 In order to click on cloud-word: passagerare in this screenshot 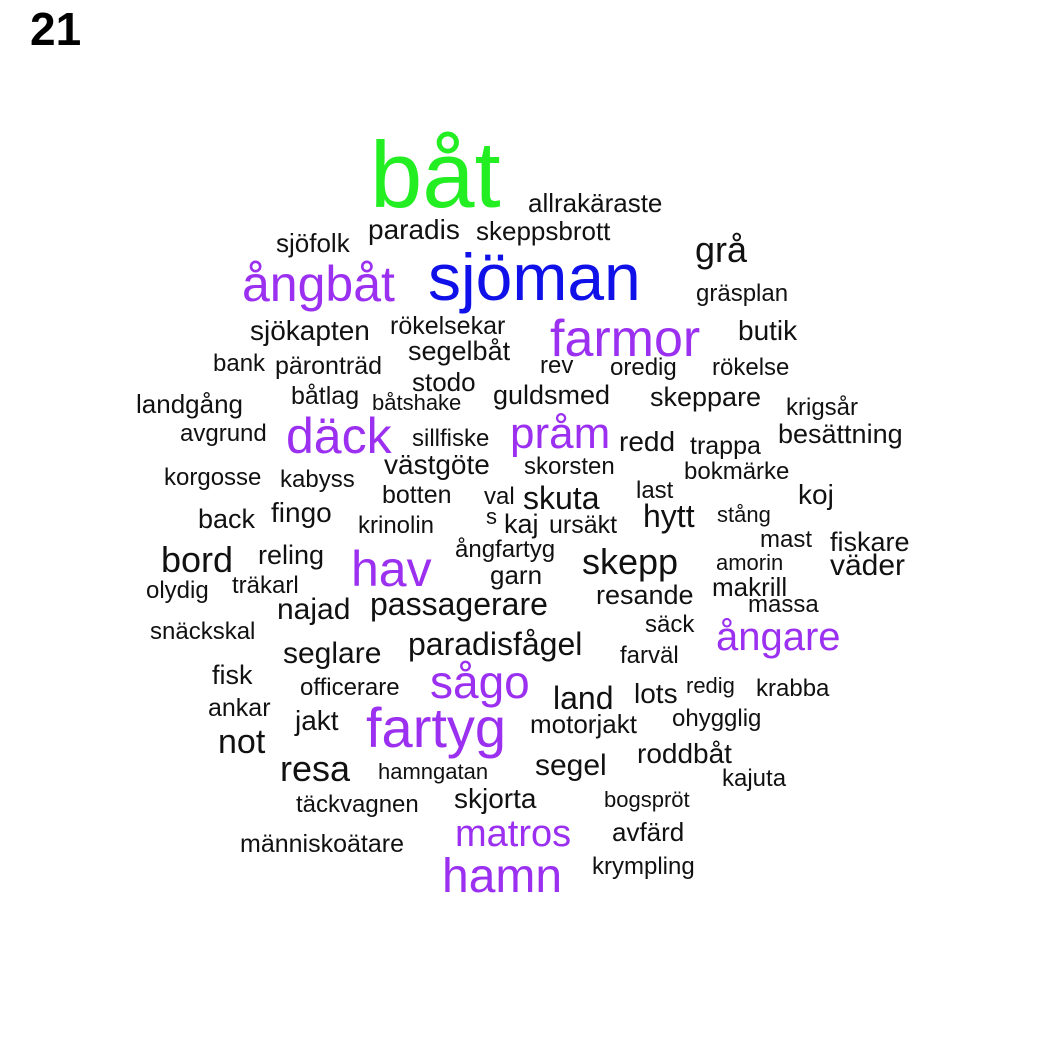, I will do `click(459, 603)`.